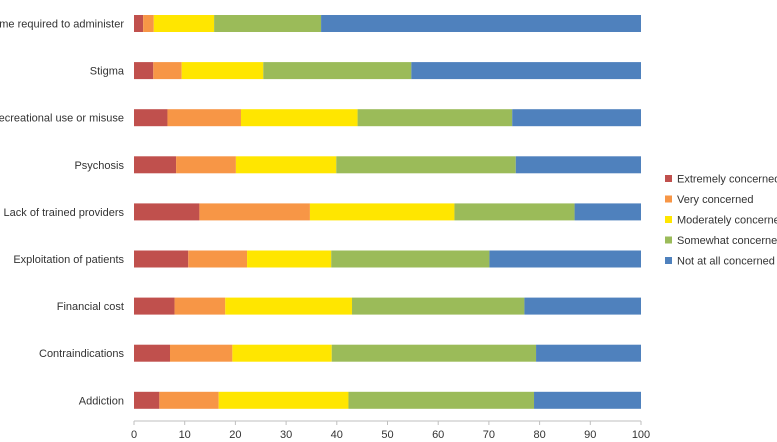  What do you see at coordinates (727, 241) in the screenshot?
I see `legend-label: Somewhat concerned` at bounding box center [727, 241].